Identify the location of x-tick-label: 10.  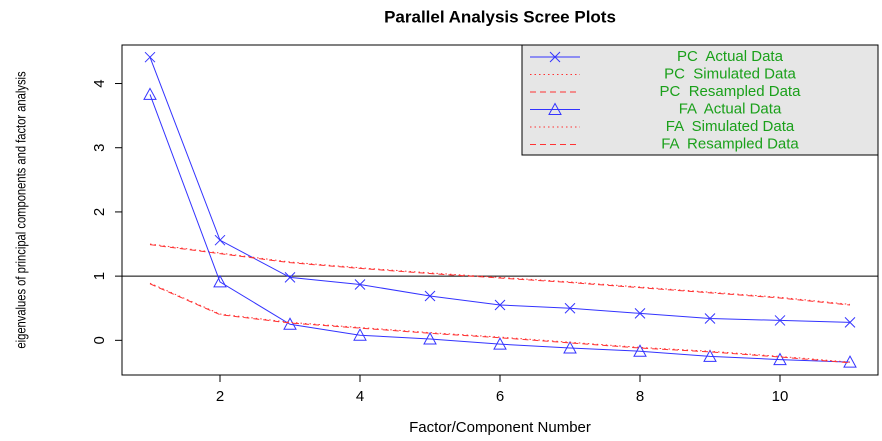
(780, 396).